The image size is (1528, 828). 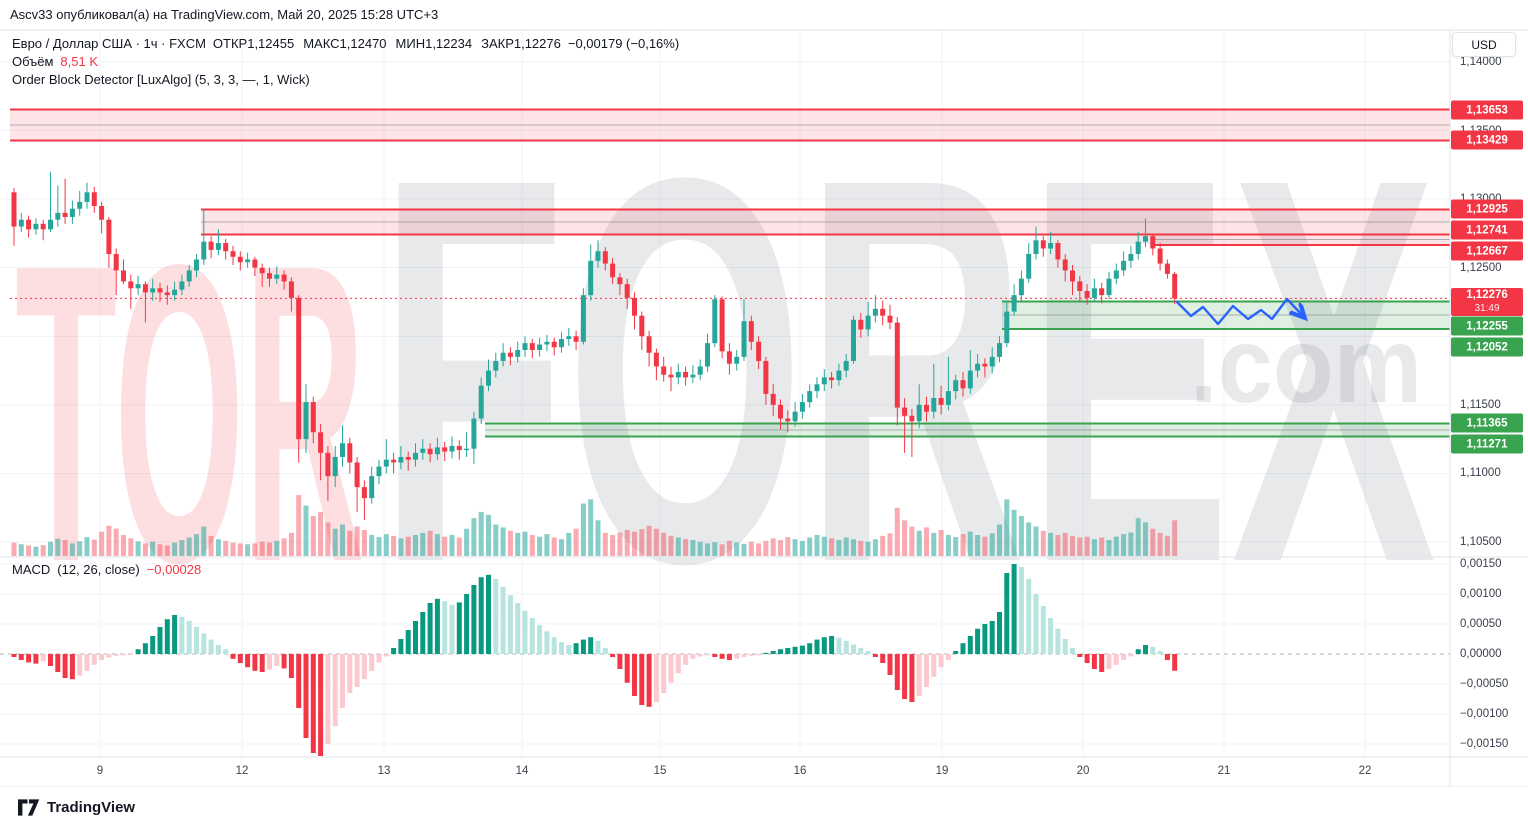 What do you see at coordinates (1487, 423) in the screenshot?
I see `price-level-badge: 1,11365` at bounding box center [1487, 423].